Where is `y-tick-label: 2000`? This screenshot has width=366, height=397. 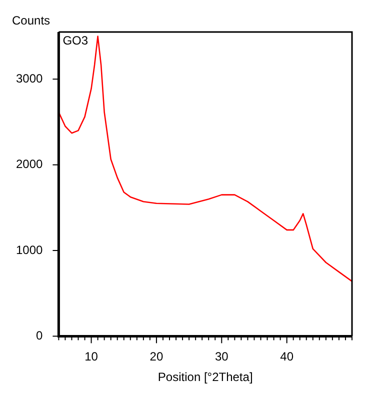
y-tick-label: 2000 is located at coordinates (30, 164).